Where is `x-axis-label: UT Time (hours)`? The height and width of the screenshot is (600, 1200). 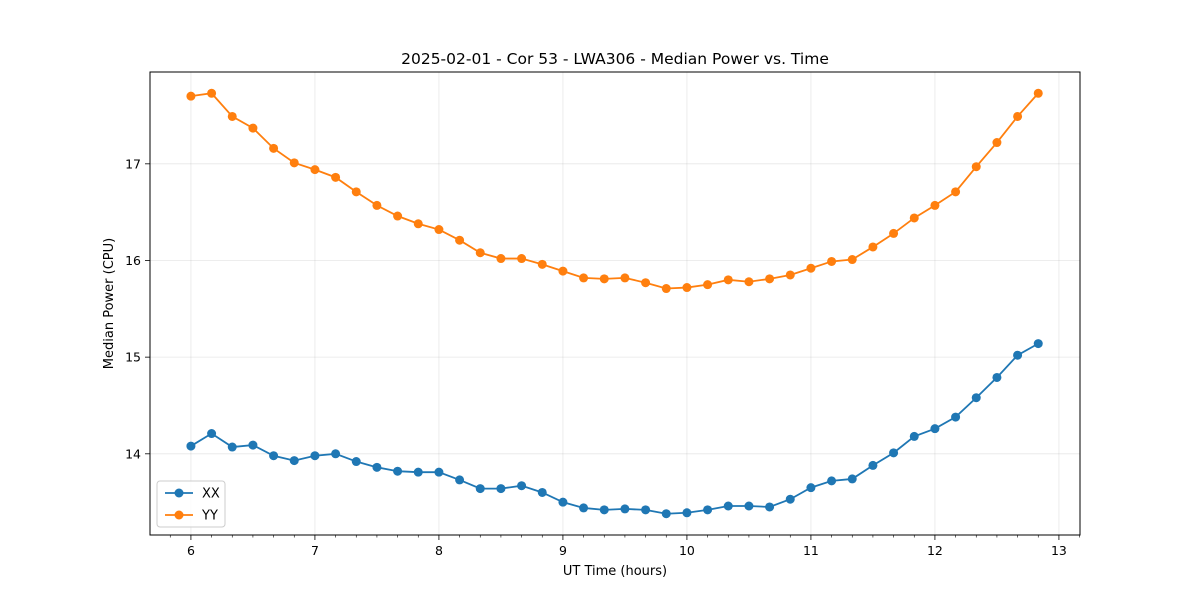 x-axis-label: UT Time (hours) is located at coordinates (615, 571).